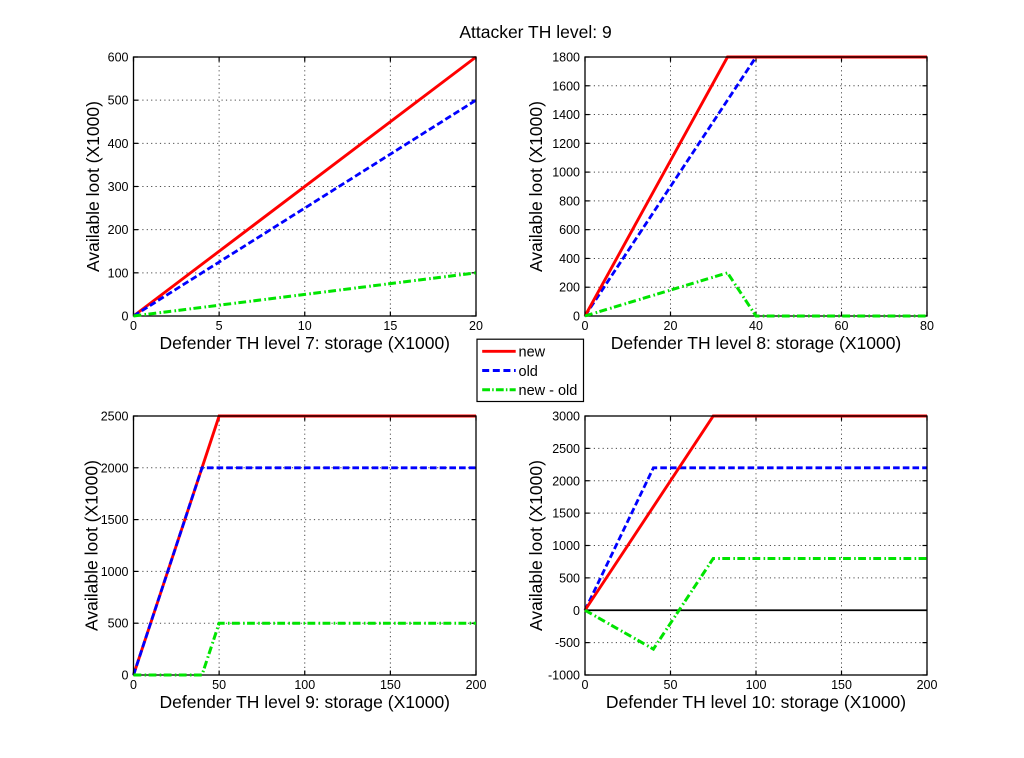 The height and width of the screenshot is (758, 1024). Describe the element at coordinates (219, 326) in the screenshot. I see `svg-text: 5` at that location.